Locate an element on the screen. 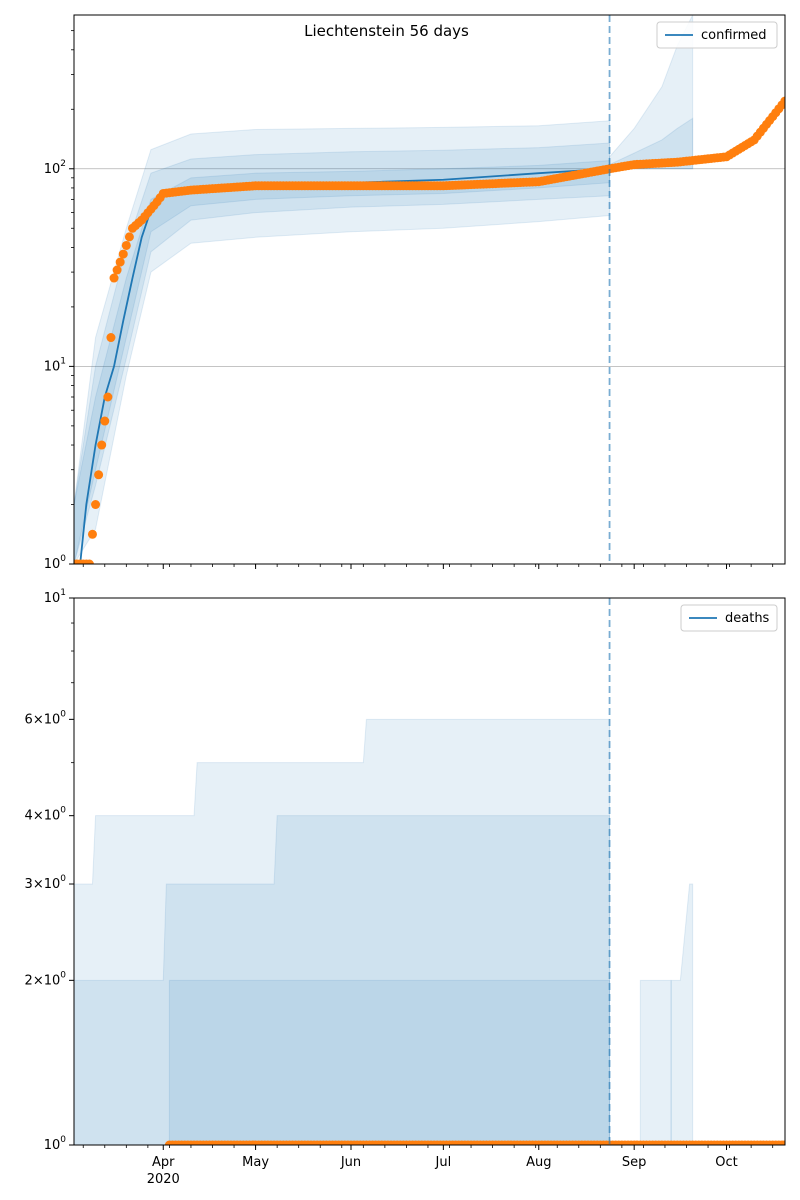  x-tick-label: Apr is located at coordinates (163, 1162).